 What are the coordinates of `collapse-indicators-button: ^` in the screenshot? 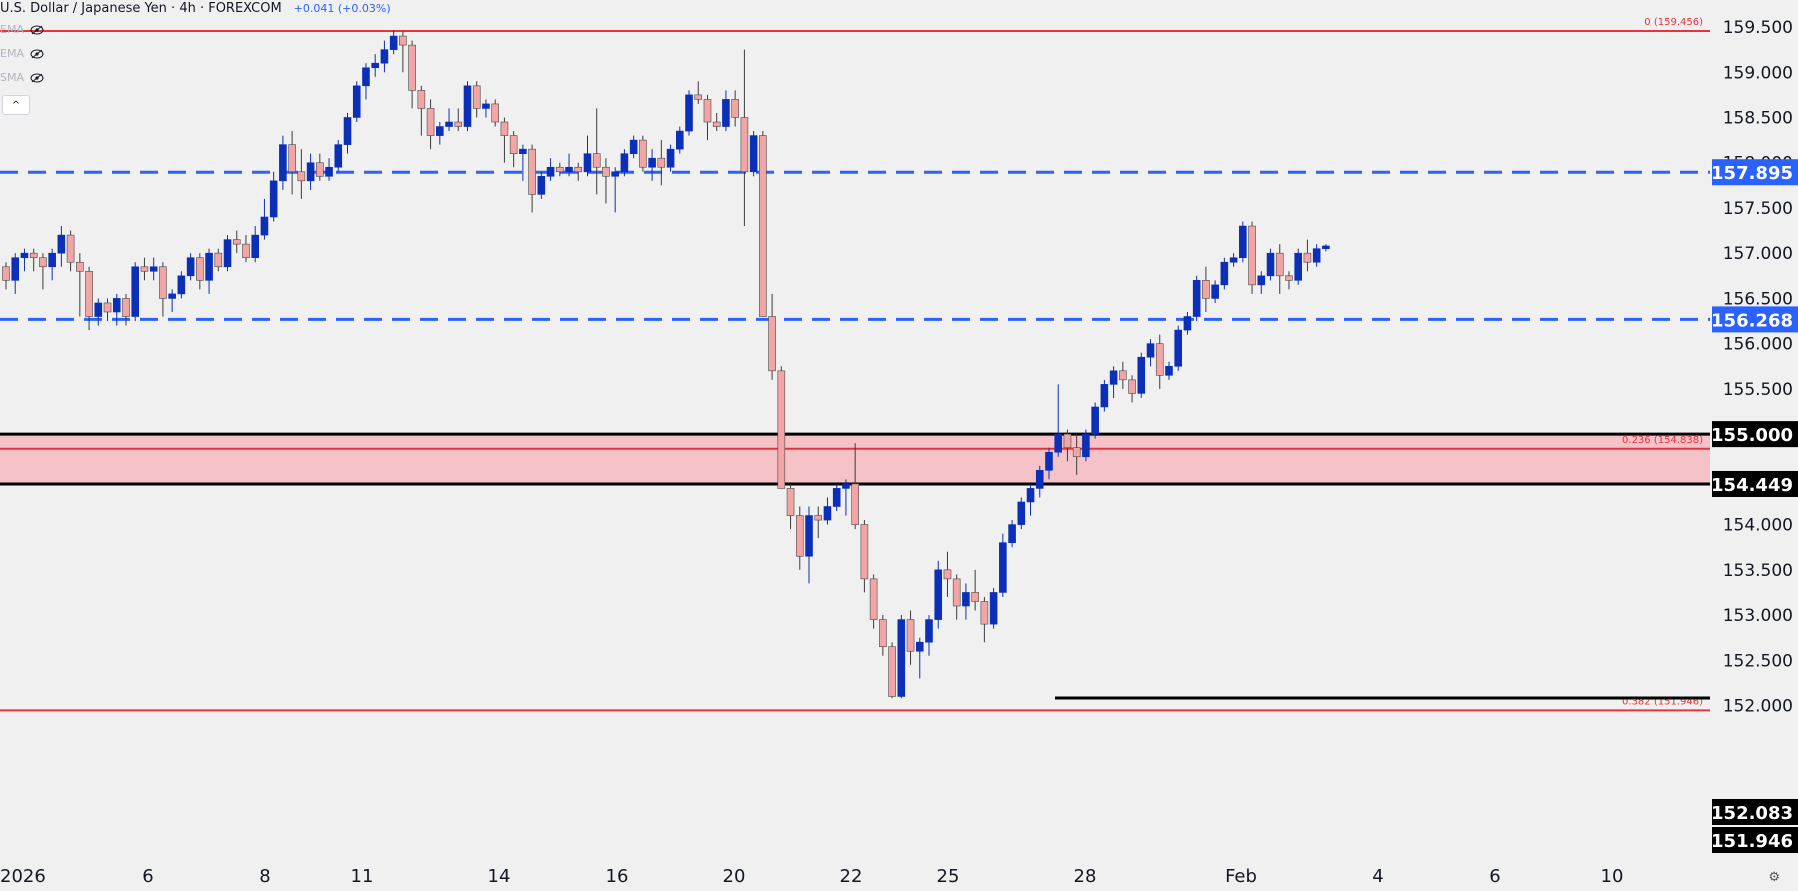 It's located at (16, 105).